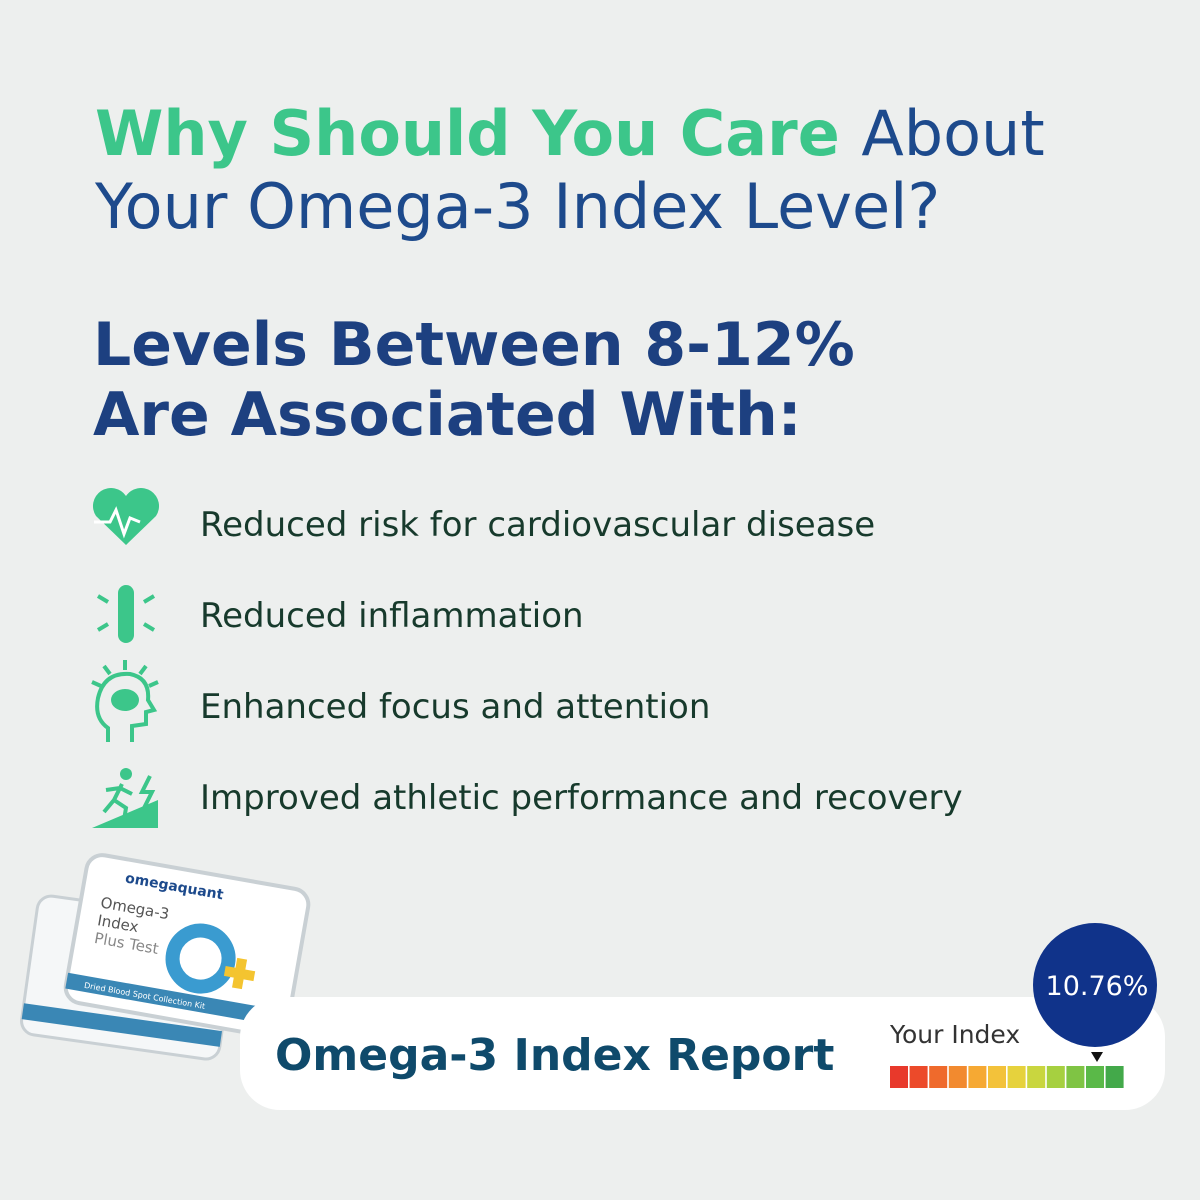 Image resolution: width=1200 pixels, height=1200 pixels. I want to click on title: Why Should You Care About, so click(570, 133).